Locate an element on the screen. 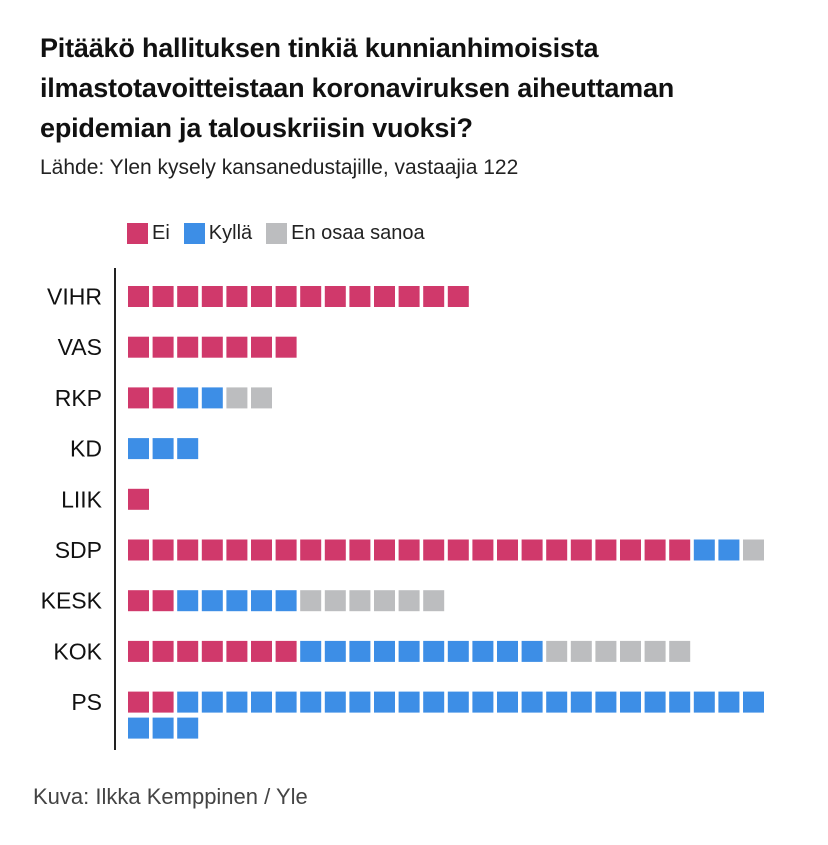 Image resolution: width=828 pixels, height=845 pixels. legend-item-en-osaa-sanoa: En osaa sanoa is located at coordinates (345, 233).